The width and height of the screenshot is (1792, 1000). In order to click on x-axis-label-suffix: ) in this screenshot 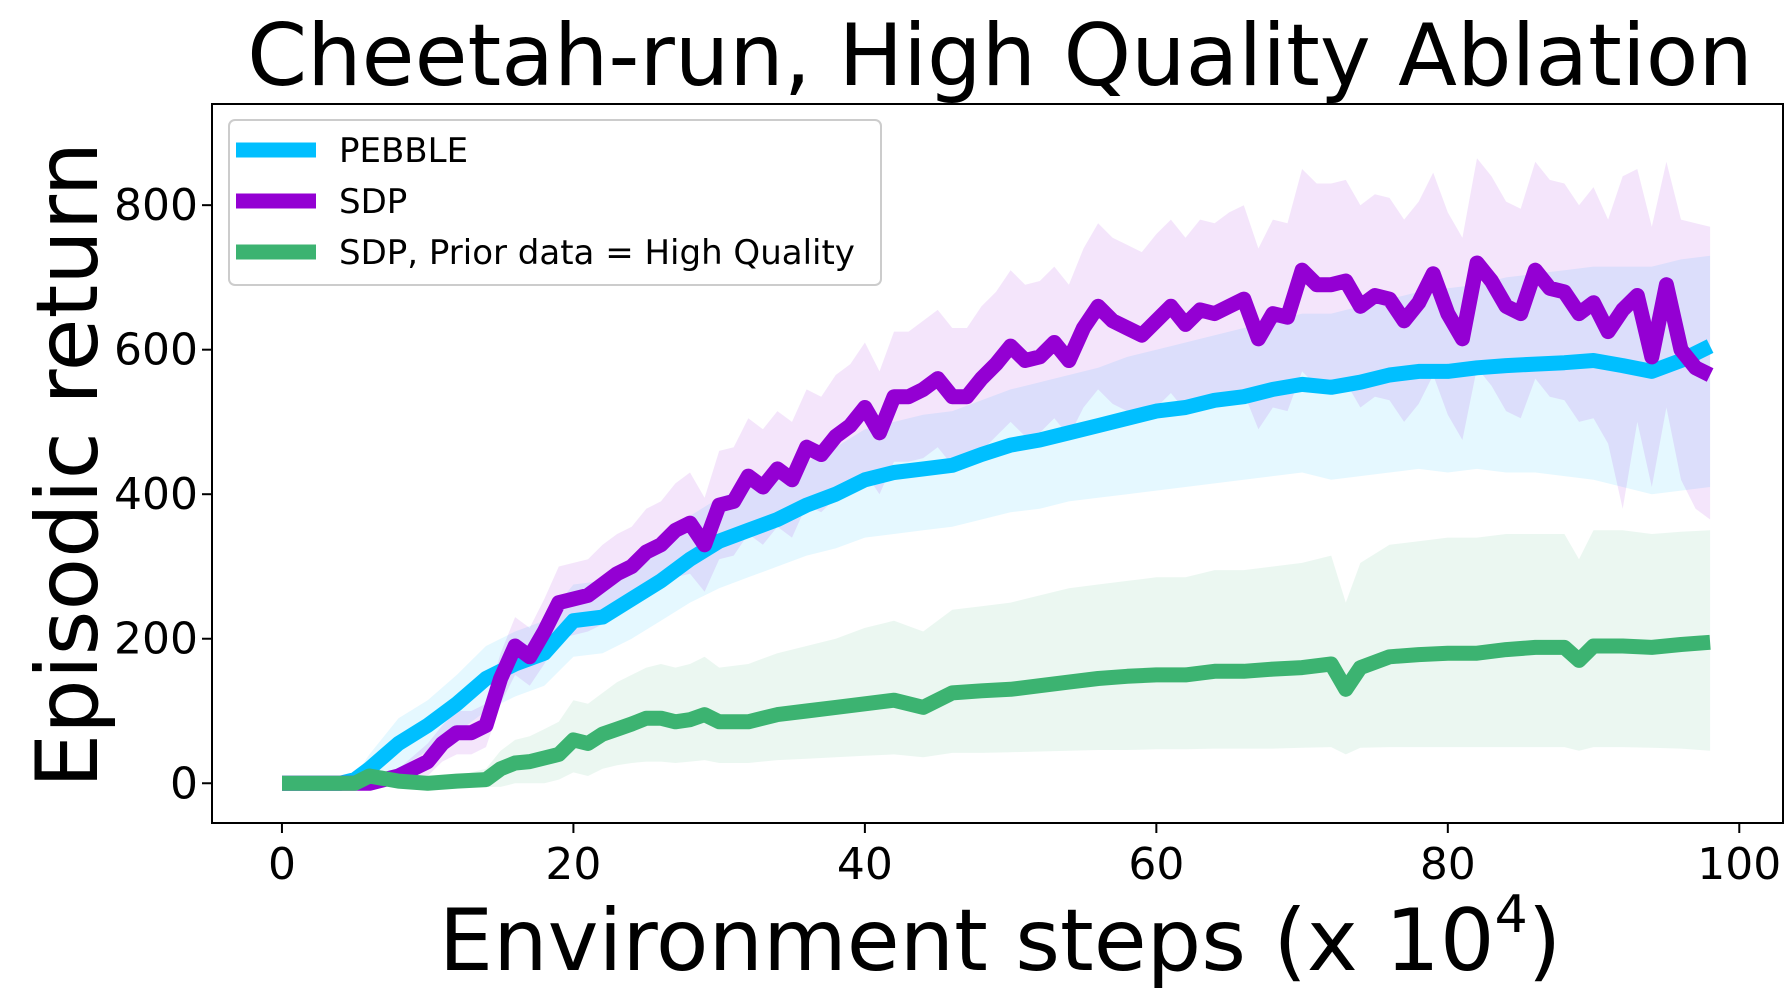, I will do `click(1545, 941)`.